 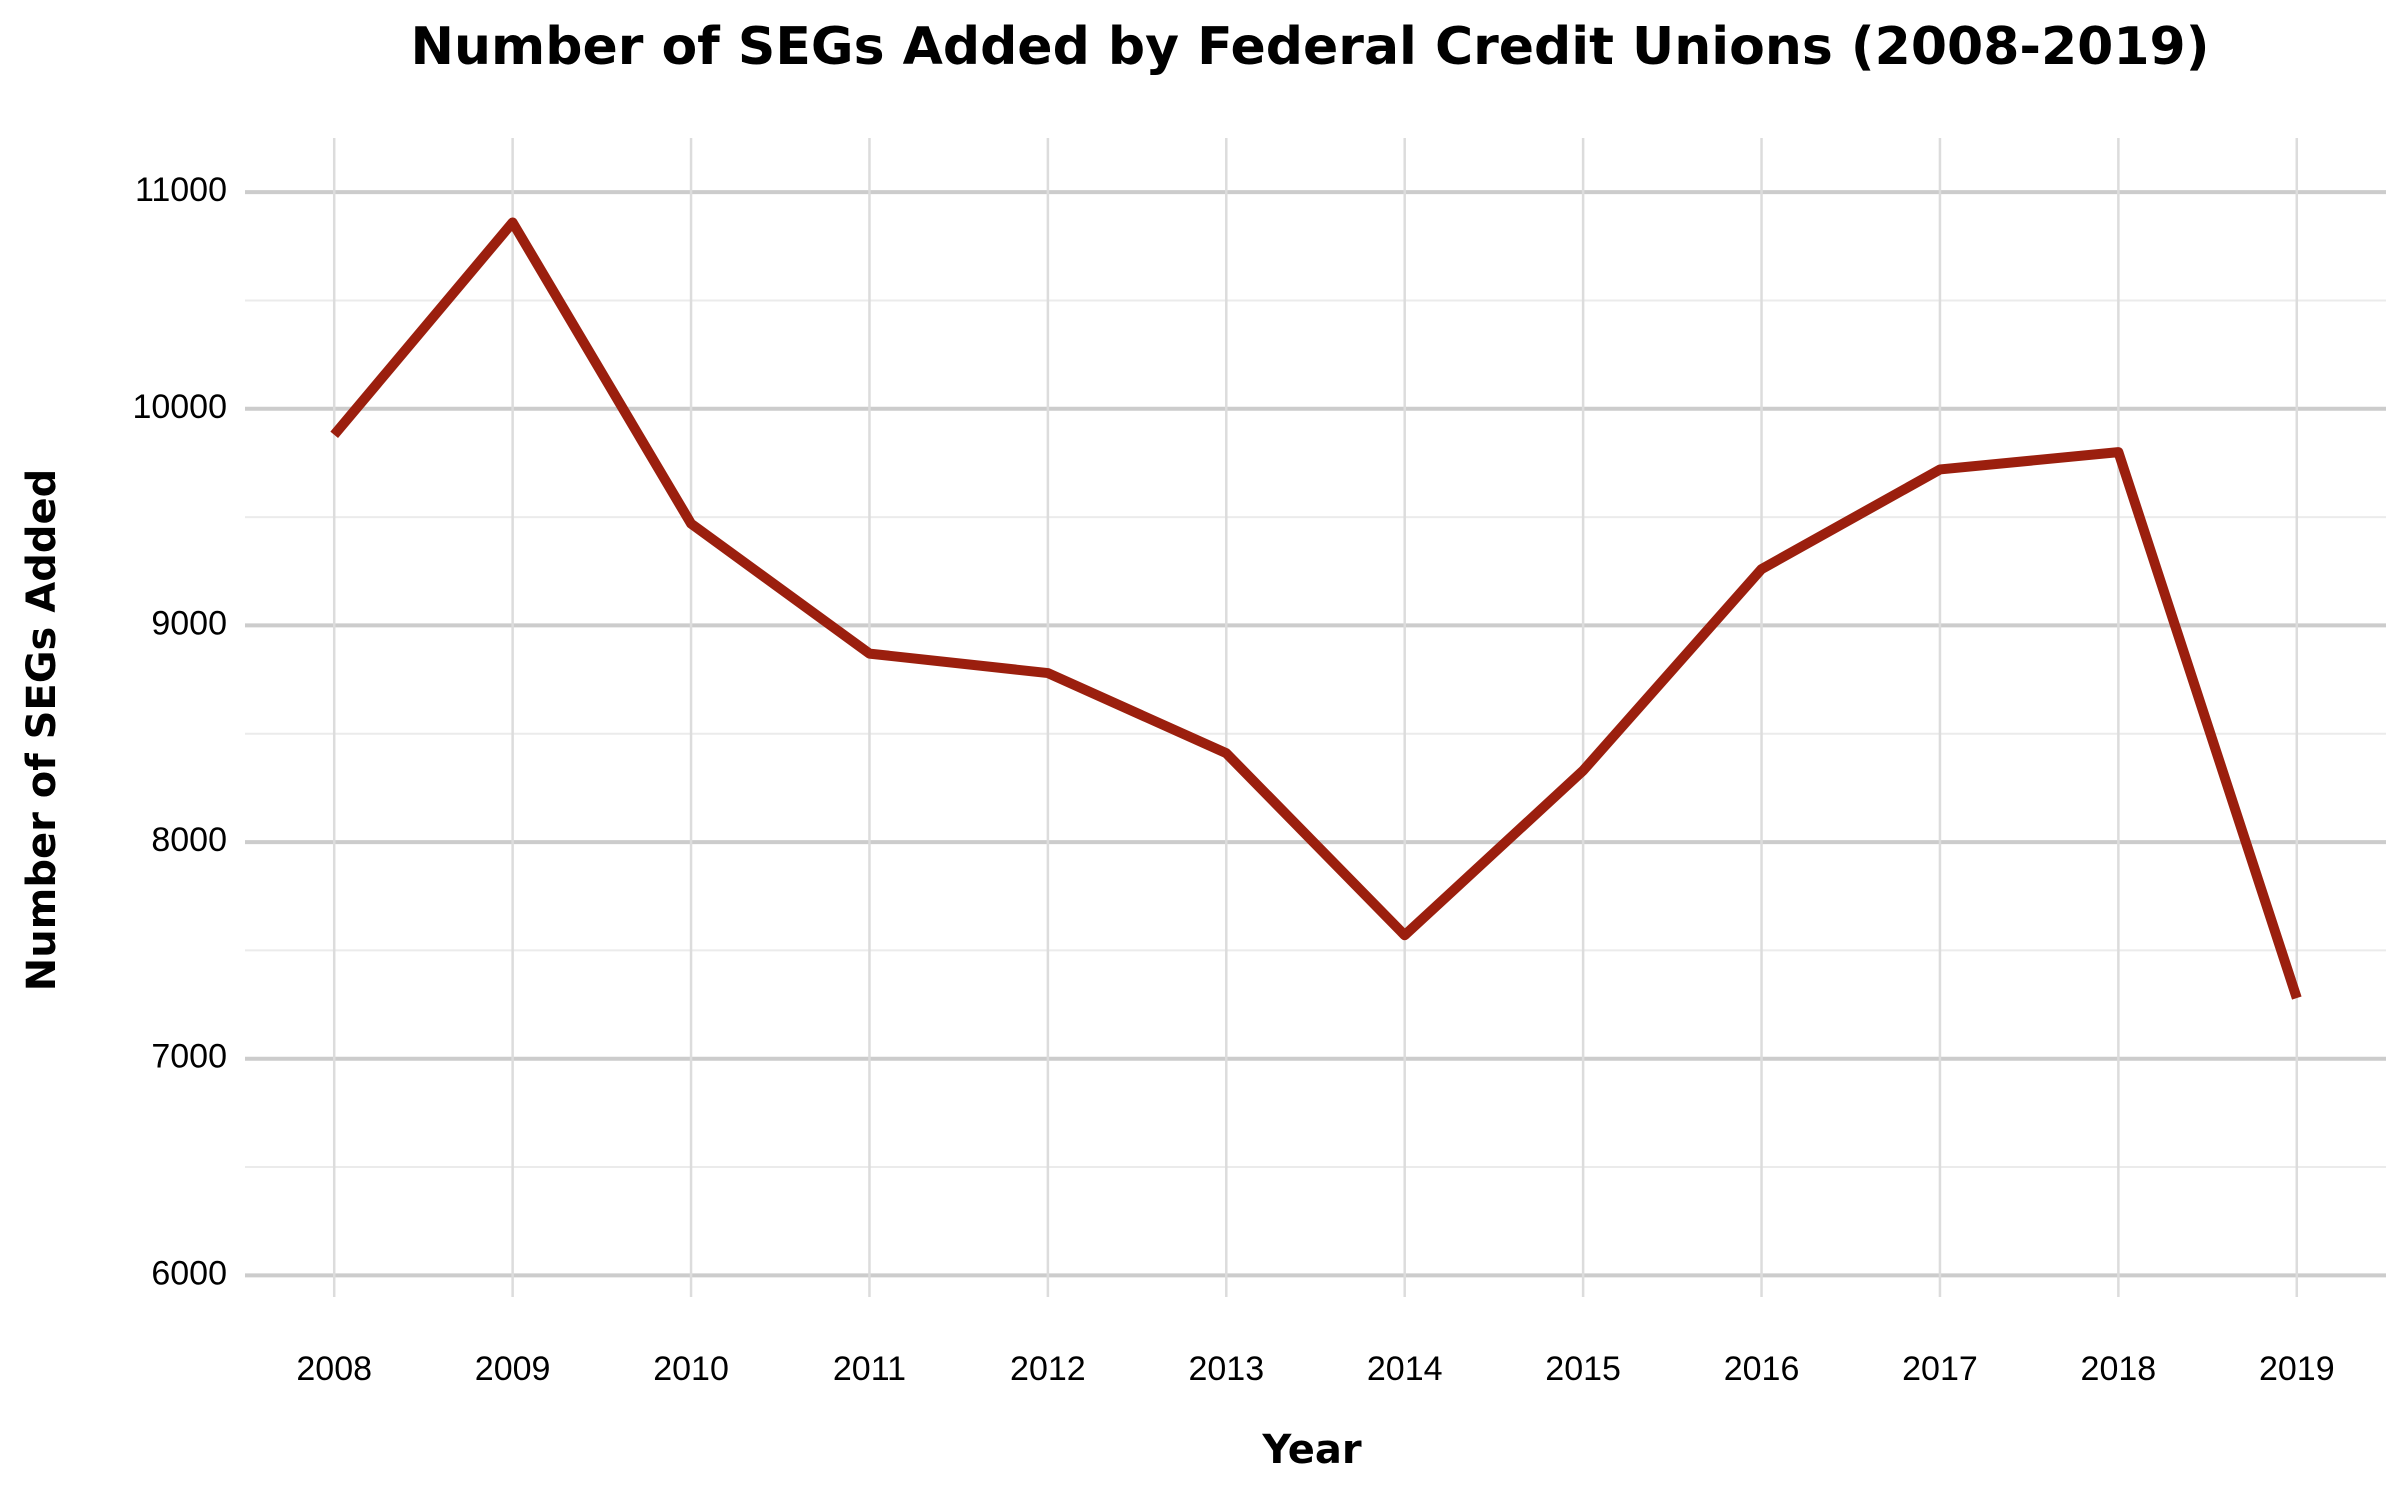 I want to click on x-tick-label: 2016, so click(x=1762, y=1369).